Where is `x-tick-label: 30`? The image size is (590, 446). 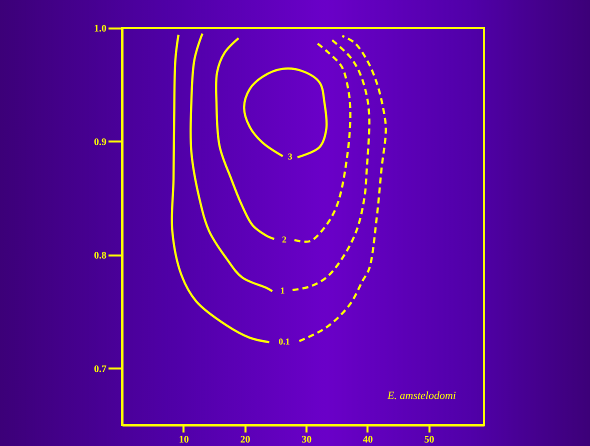
x-tick-label: 30 is located at coordinates (307, 440).